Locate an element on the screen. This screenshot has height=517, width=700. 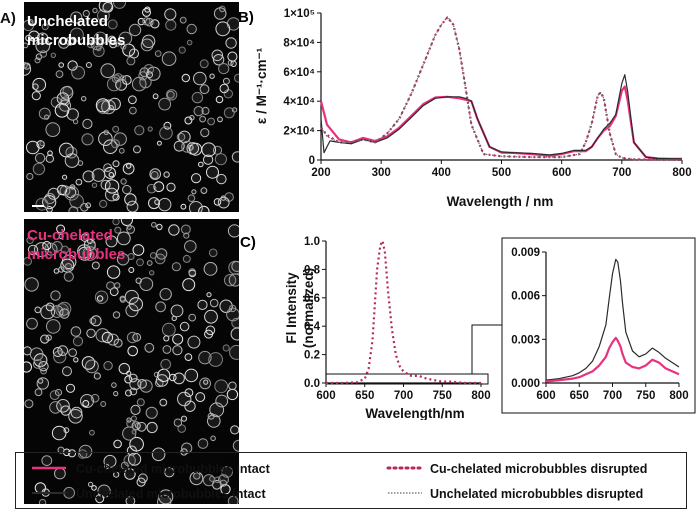
chart-b-xlabel: Wavelength / nm is located at coordinates (500, 201).